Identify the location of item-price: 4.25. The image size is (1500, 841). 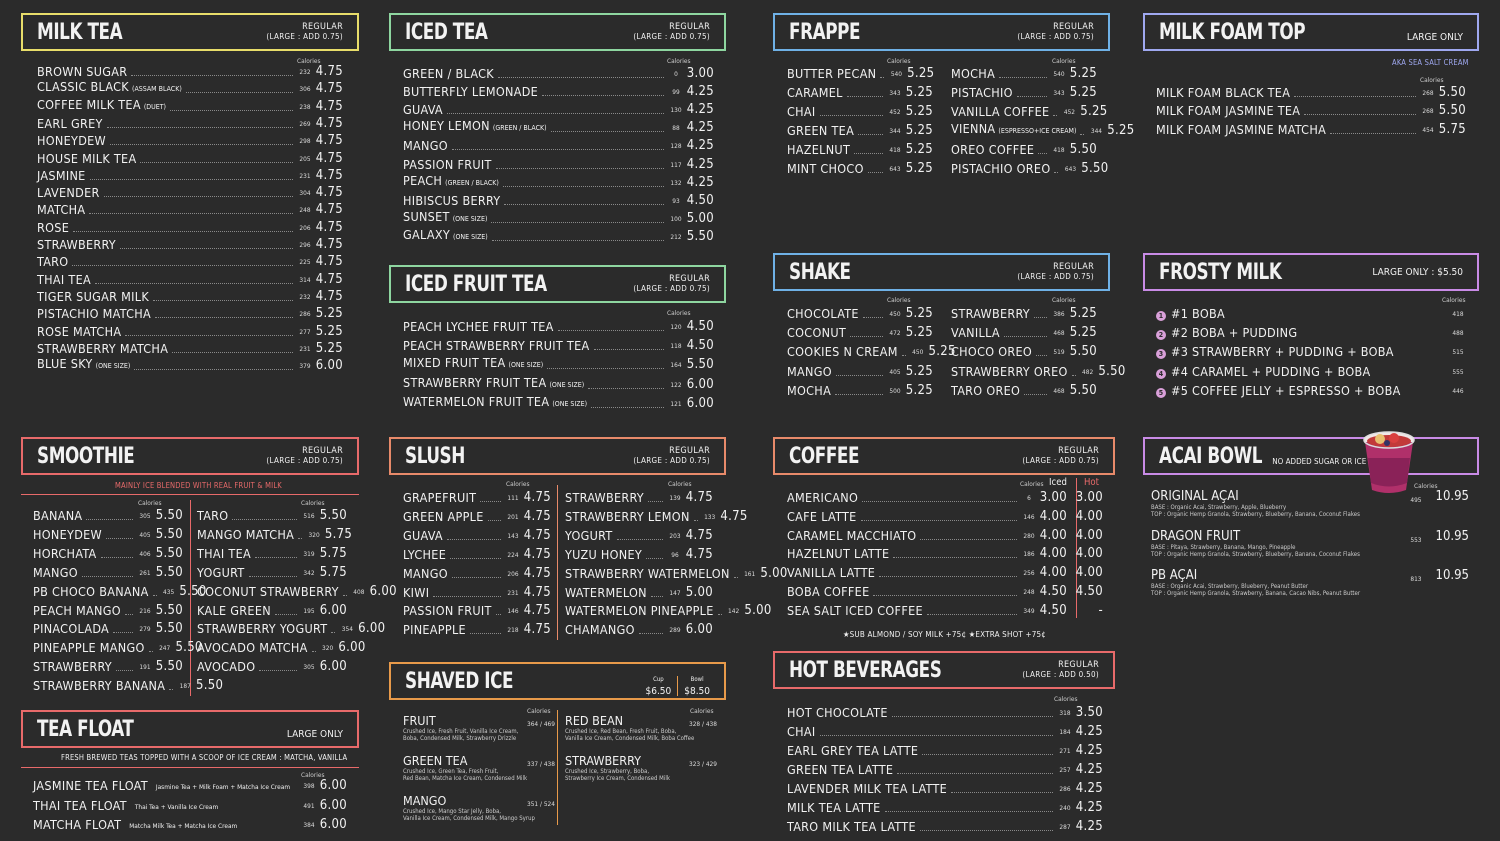
(700, 164).